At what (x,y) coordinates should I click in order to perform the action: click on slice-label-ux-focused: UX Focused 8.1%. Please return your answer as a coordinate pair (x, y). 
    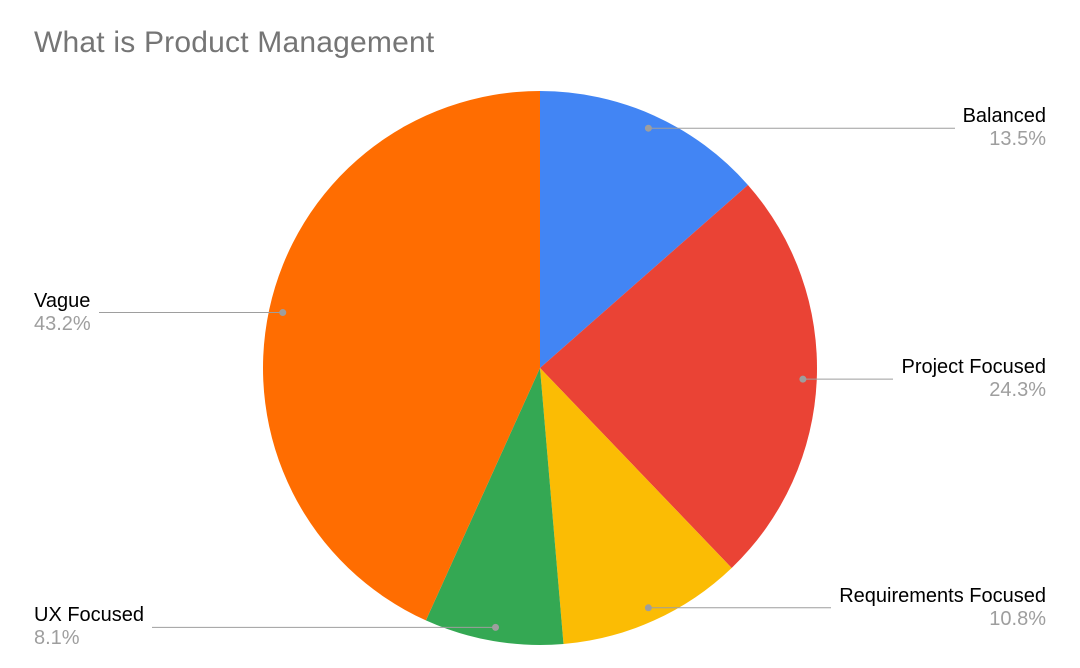
    Looking at the image, I should click on (89, 627).